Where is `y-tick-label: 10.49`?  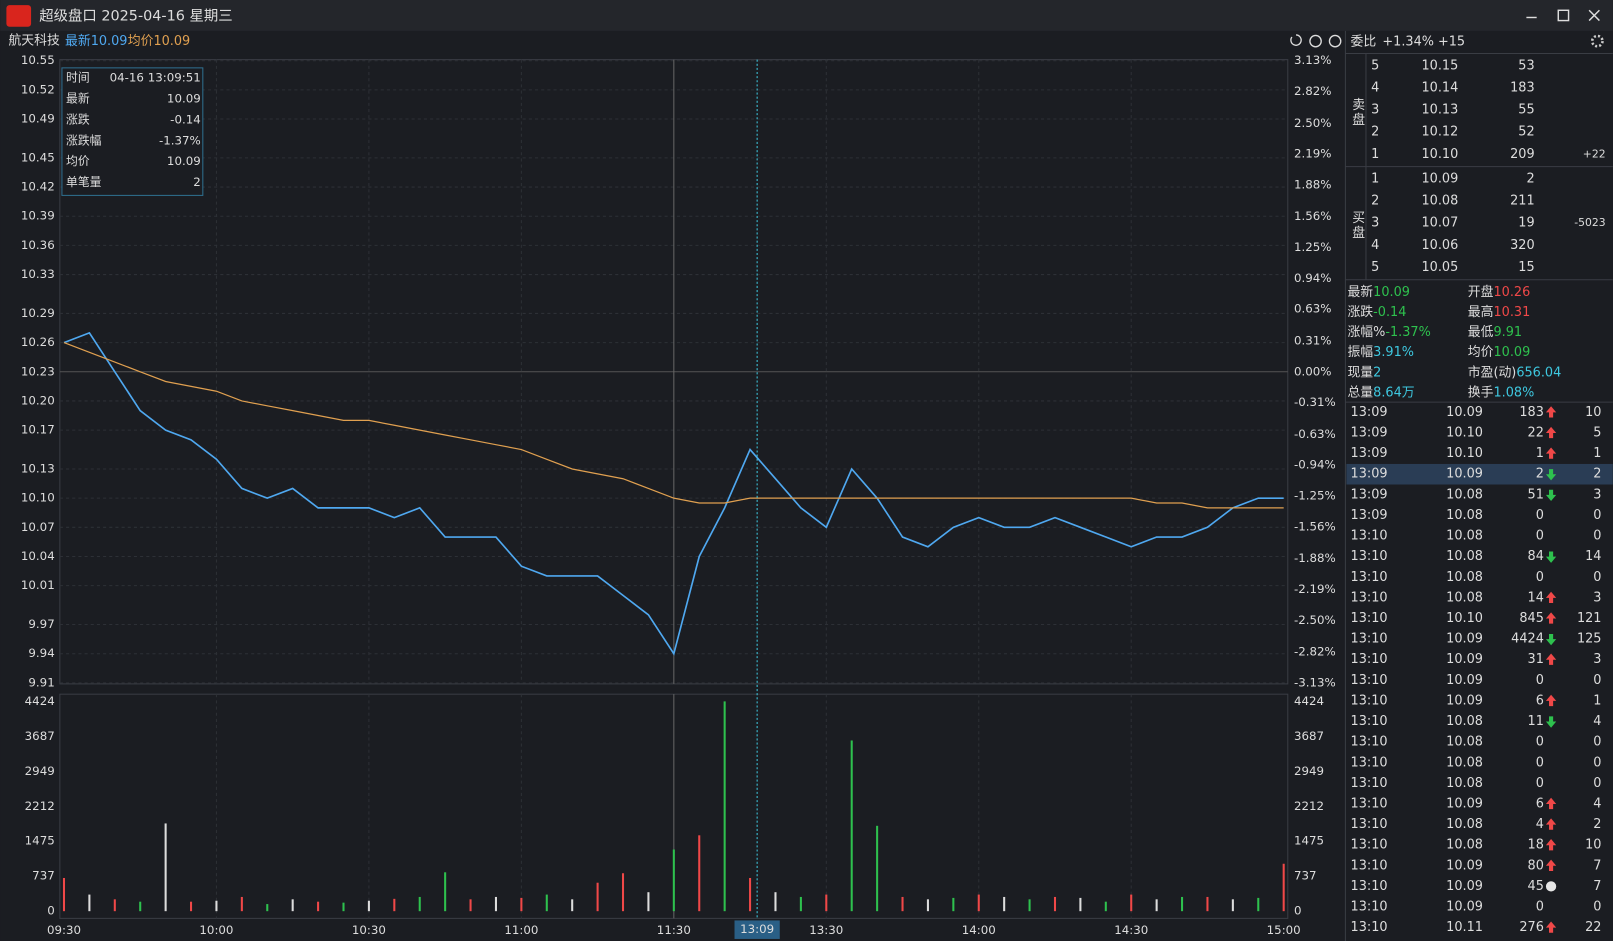
y-tick-label: 10.49 is located at coordinates (38, 119).